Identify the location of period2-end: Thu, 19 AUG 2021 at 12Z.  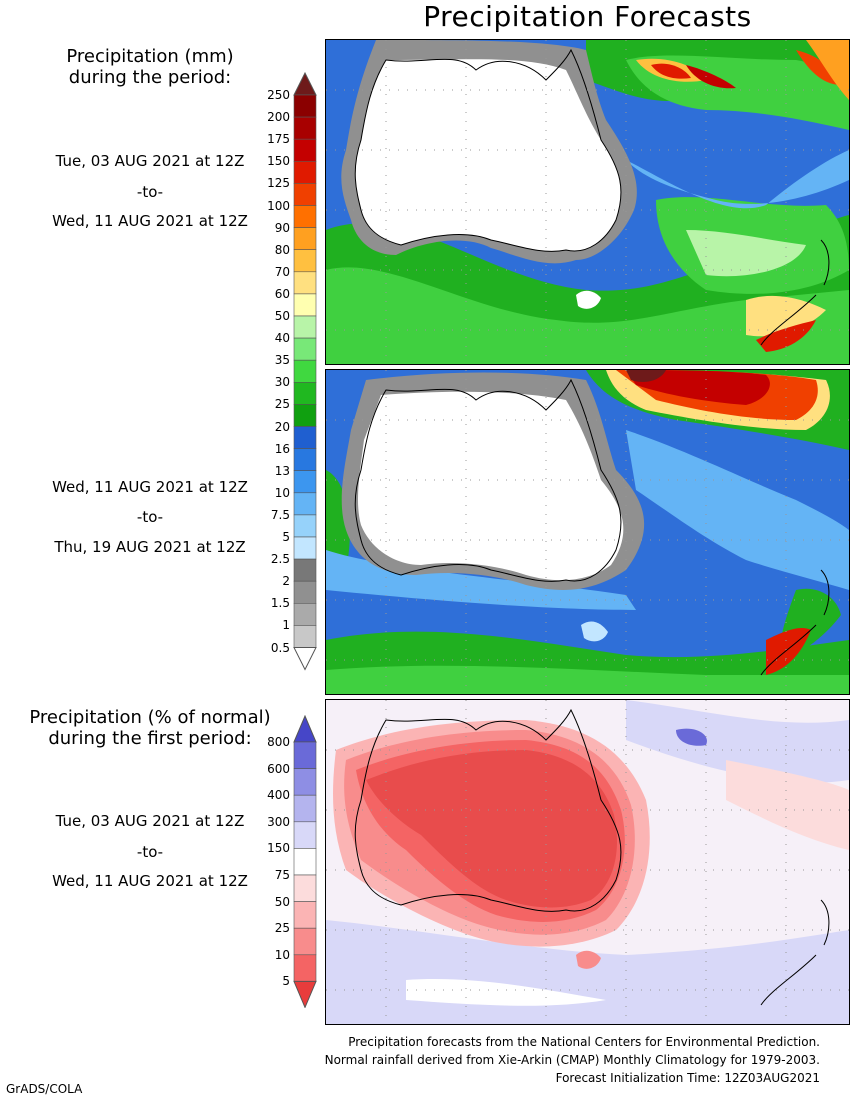
(150, 547).